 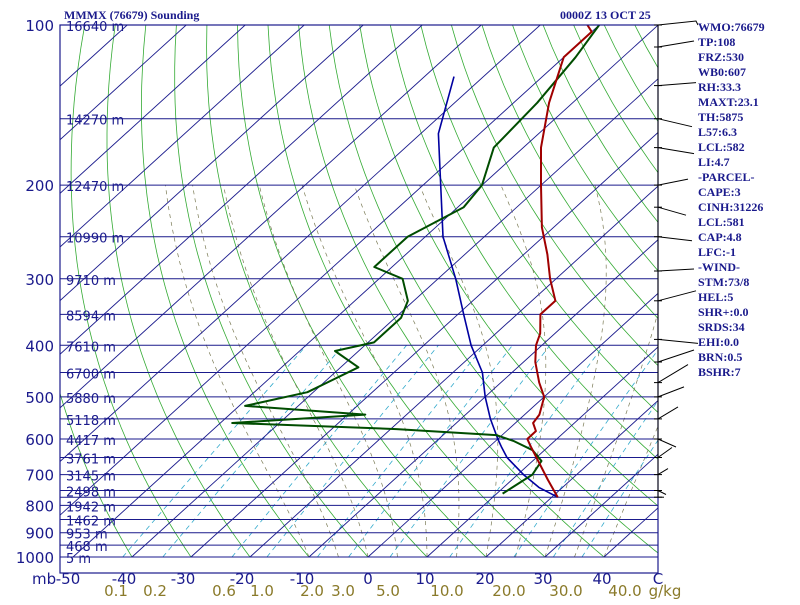 I want to click on index-entry: -WIND-, so click(x=749, y=267).